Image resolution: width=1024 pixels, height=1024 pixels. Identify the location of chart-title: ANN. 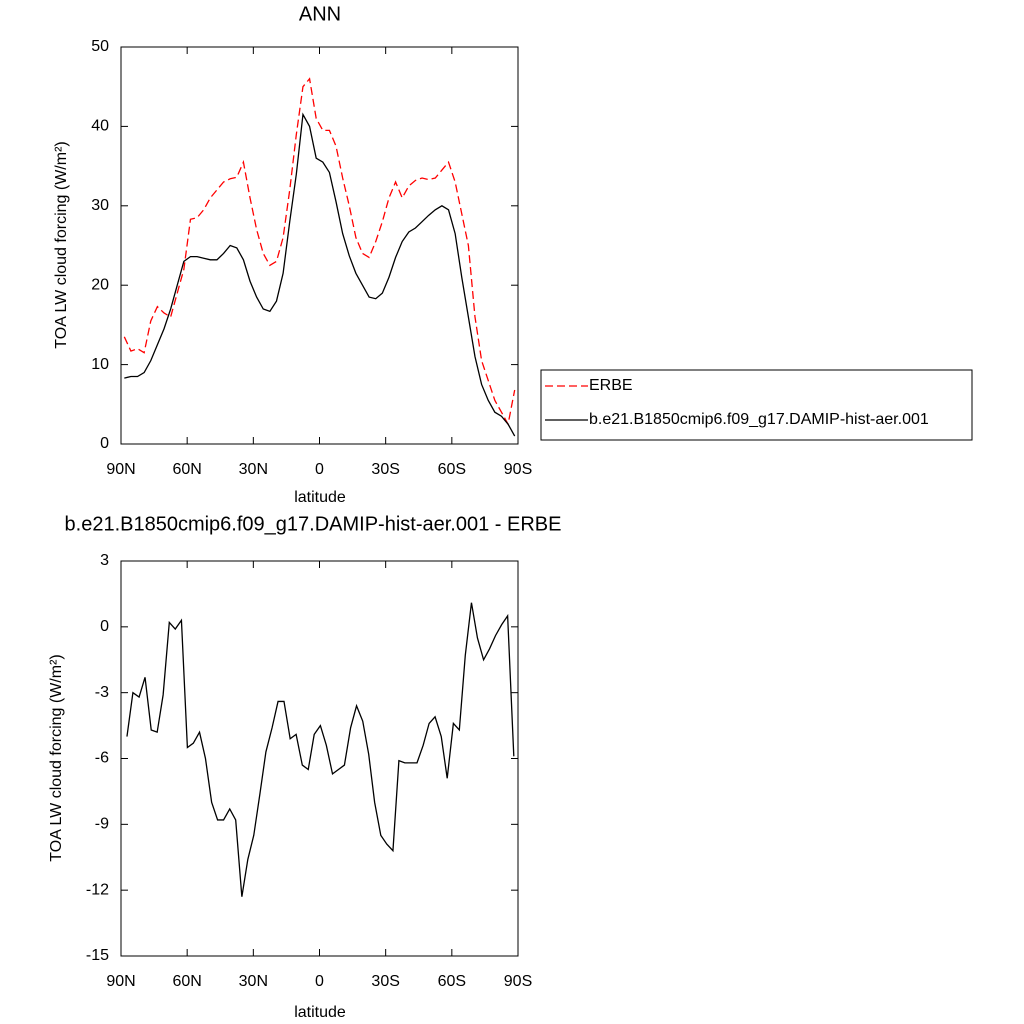
(320, 14).